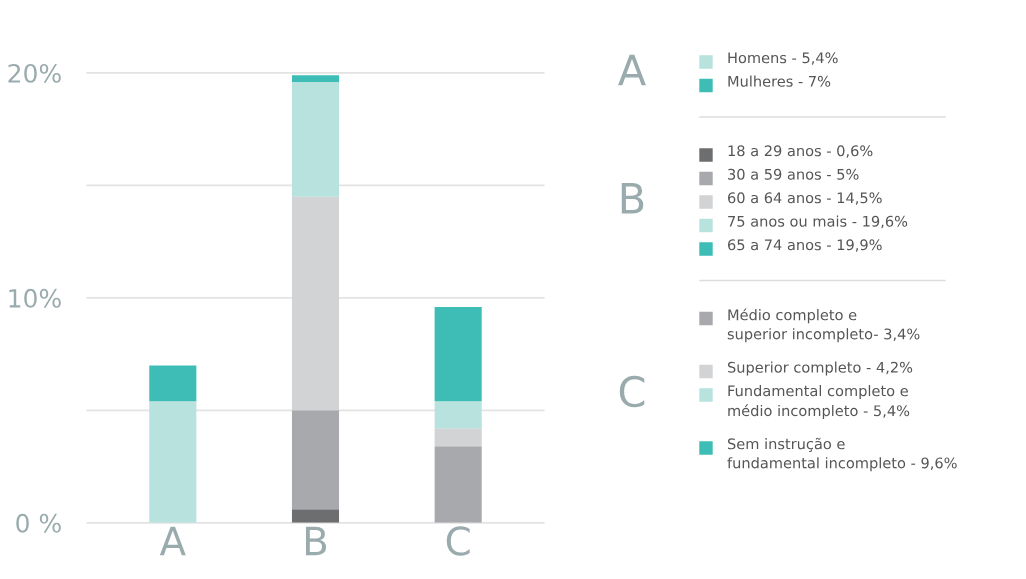 This screenshot has width=1026, height=579. Describe the element at coordinates (842, 454) in the screenshot. I see `legend-label: Sem instrução e fundamental incompleto - 9,6%` at that location.